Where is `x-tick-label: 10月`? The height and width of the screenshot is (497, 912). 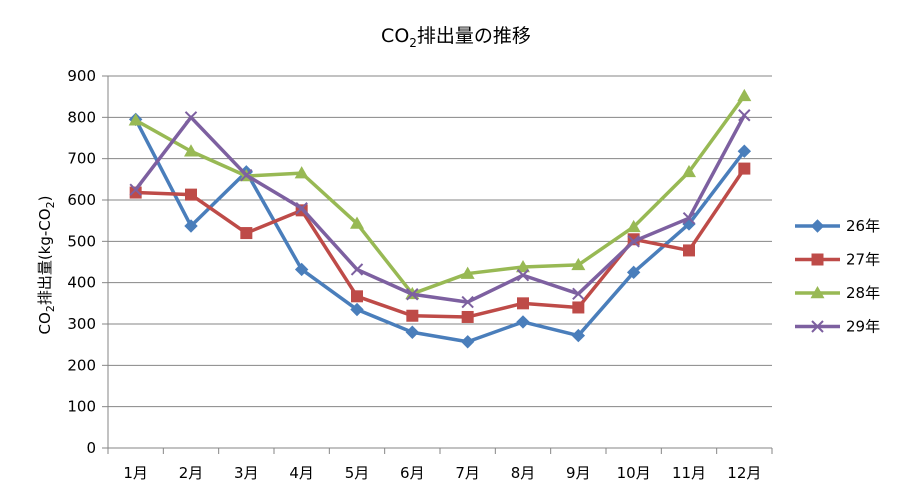 x-tick-label: 10月 is located at coordinates (634, 473).